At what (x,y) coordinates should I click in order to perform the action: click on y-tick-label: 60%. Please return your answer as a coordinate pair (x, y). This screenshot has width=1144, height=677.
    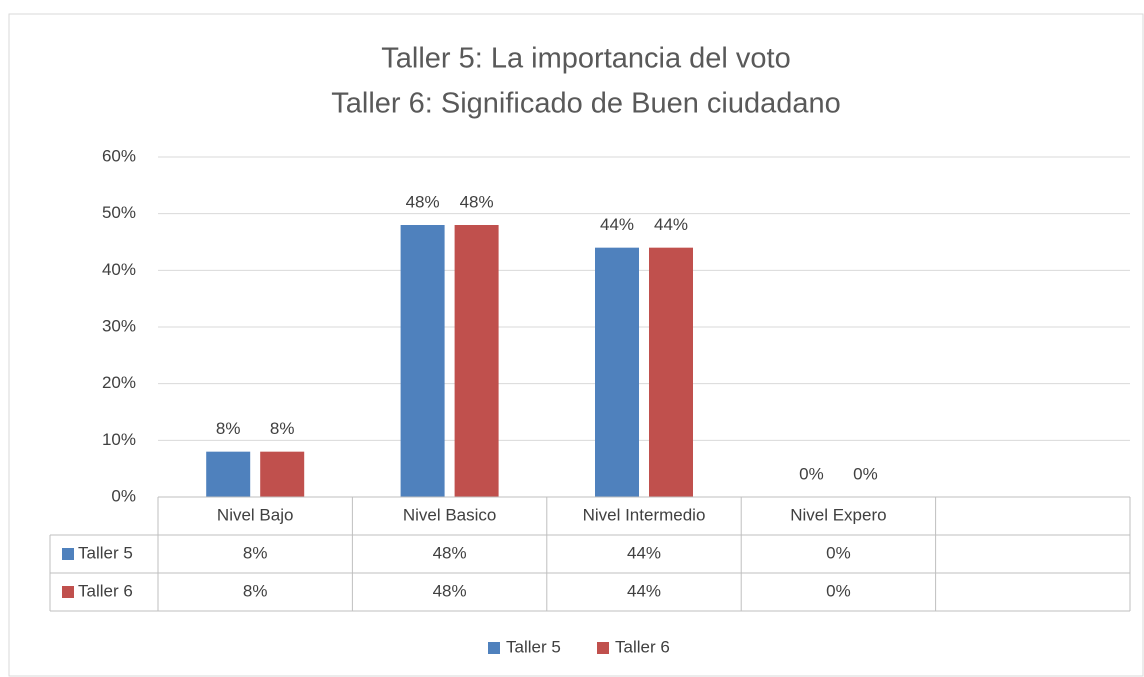
    Looking at the image, I should click on (119, 155).